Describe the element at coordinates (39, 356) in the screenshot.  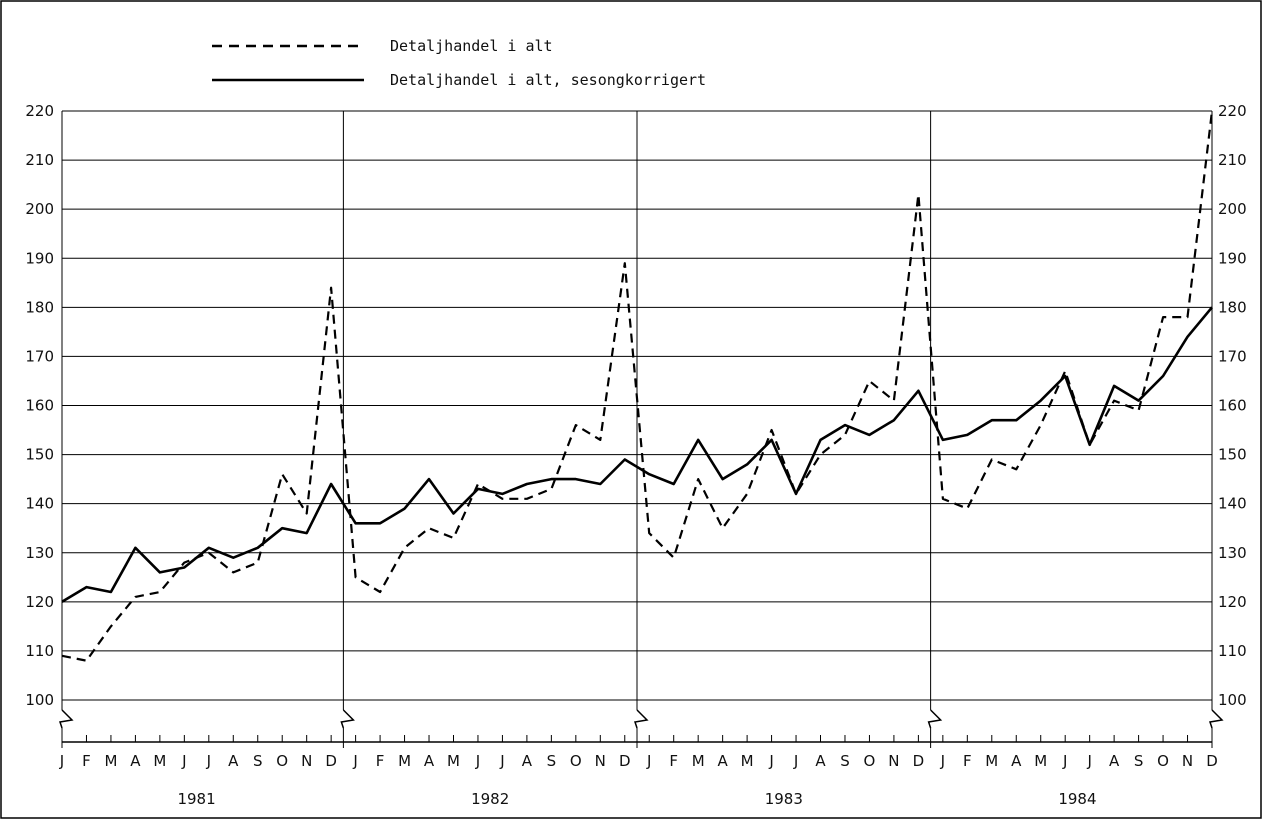
I see `y-tick-label-left: 170` at that location.